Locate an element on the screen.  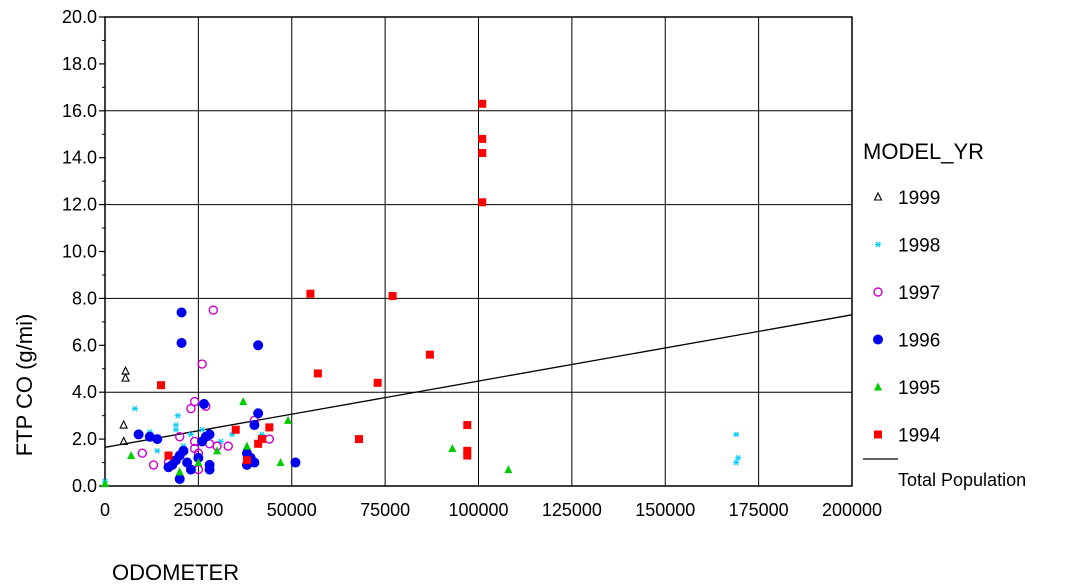
y-axis-label: FTP CO (g/mi) is located at coordinates (24, 385).